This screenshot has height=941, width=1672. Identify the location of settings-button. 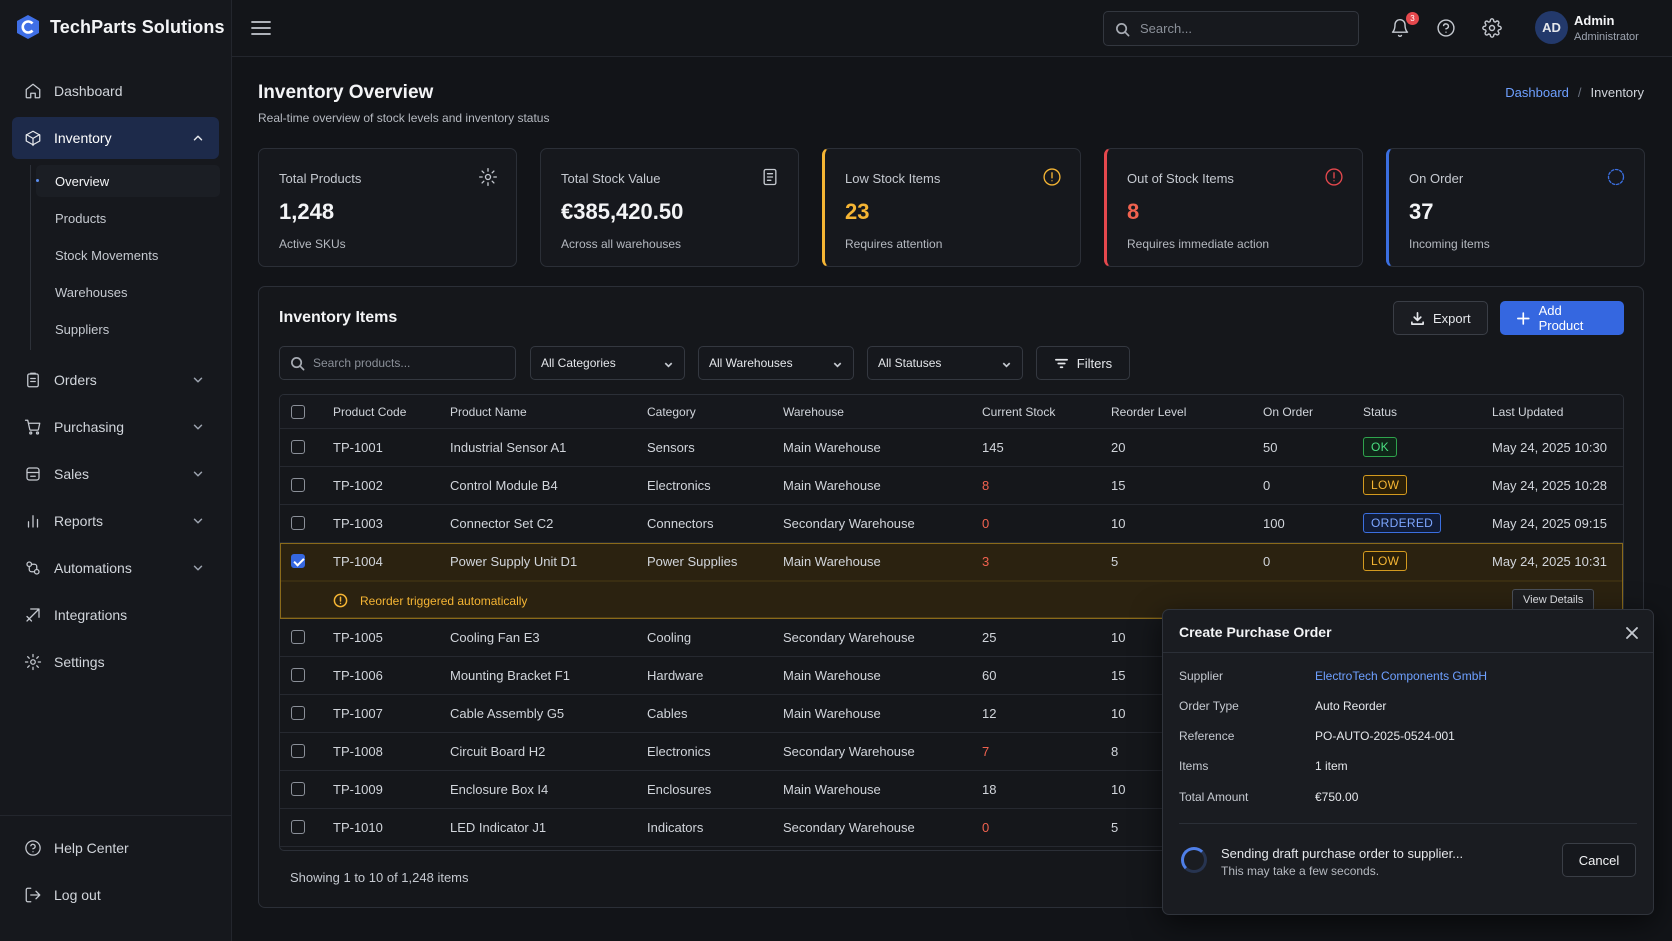
(1492, 28).